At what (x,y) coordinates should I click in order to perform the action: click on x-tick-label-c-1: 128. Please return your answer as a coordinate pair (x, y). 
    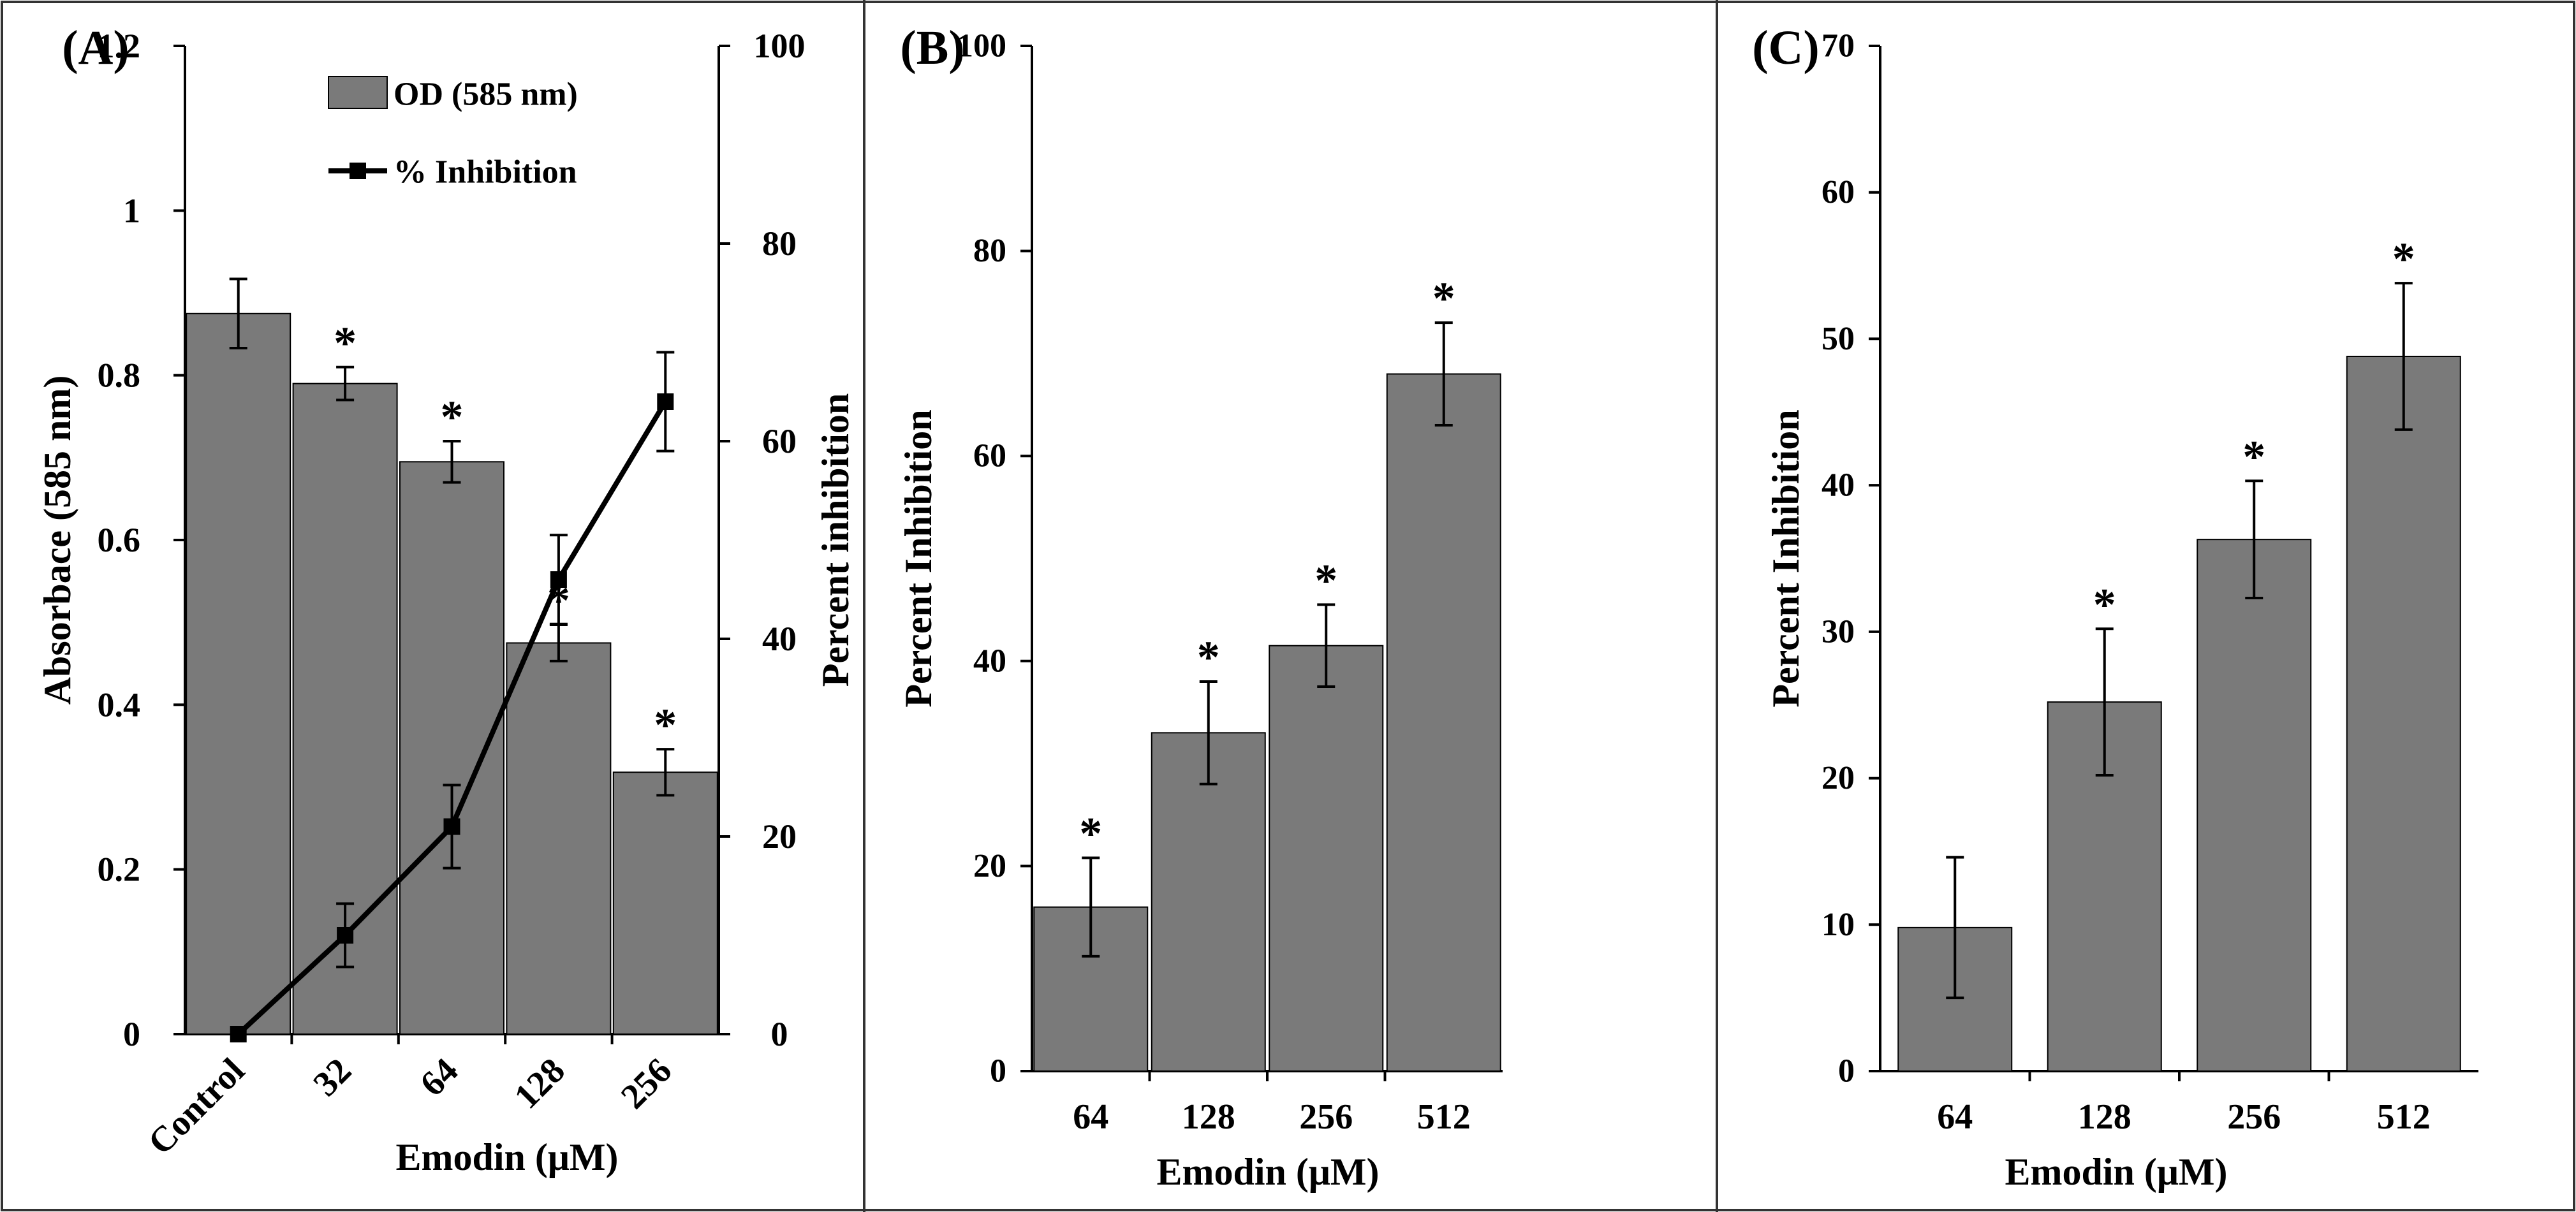
    Looking at the image, I should click on (2104, 1117).